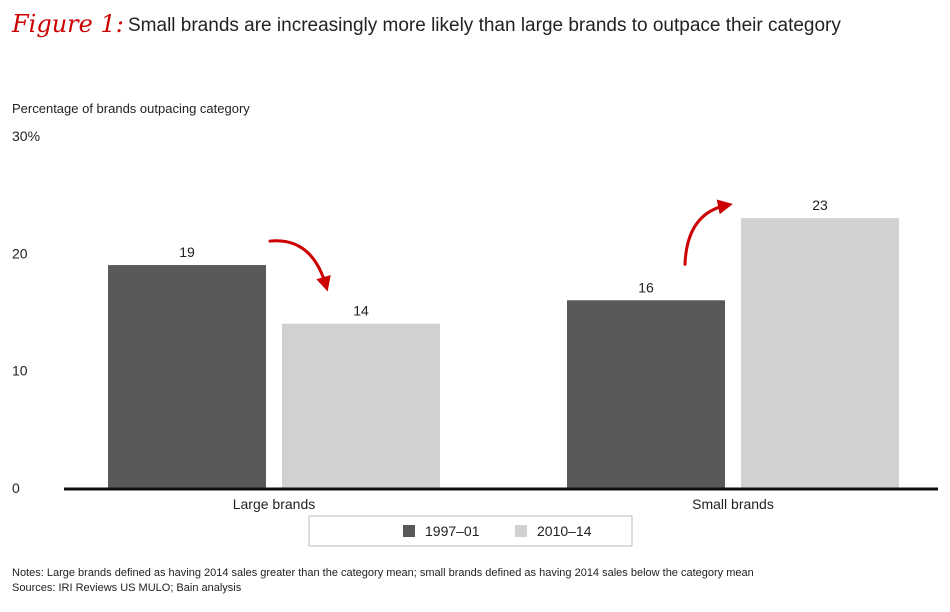  Describe the element at coordinates (452, 531) in the screenshot. I see `legend-label-0: 1997–01` at that location.